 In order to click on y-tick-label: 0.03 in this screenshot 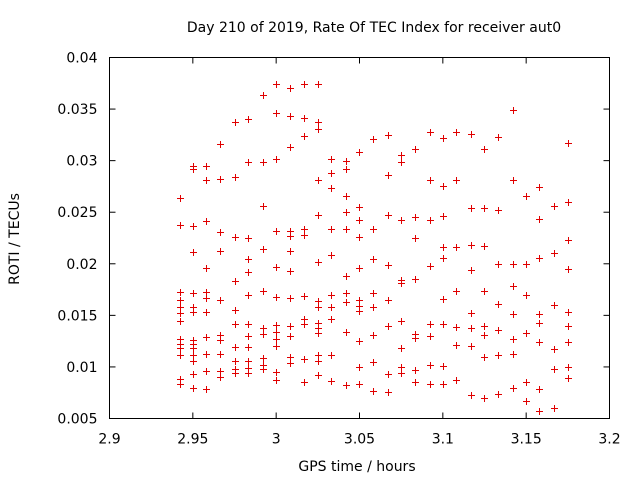, I will do `click(81, 162)`.